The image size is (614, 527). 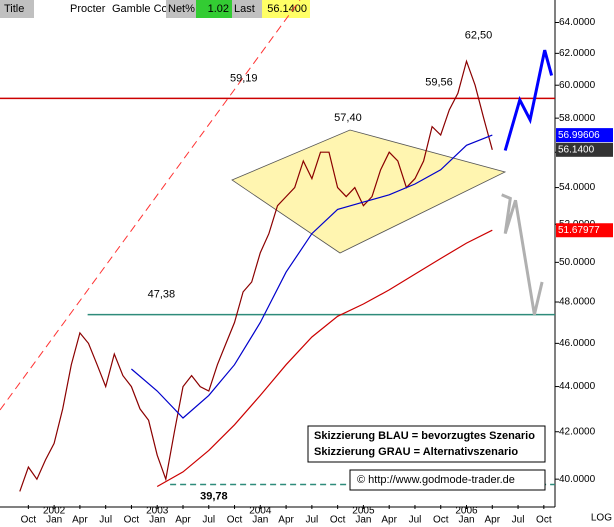 I want to click on y-tick-label: 44.0000, so click(x=577, y=386).